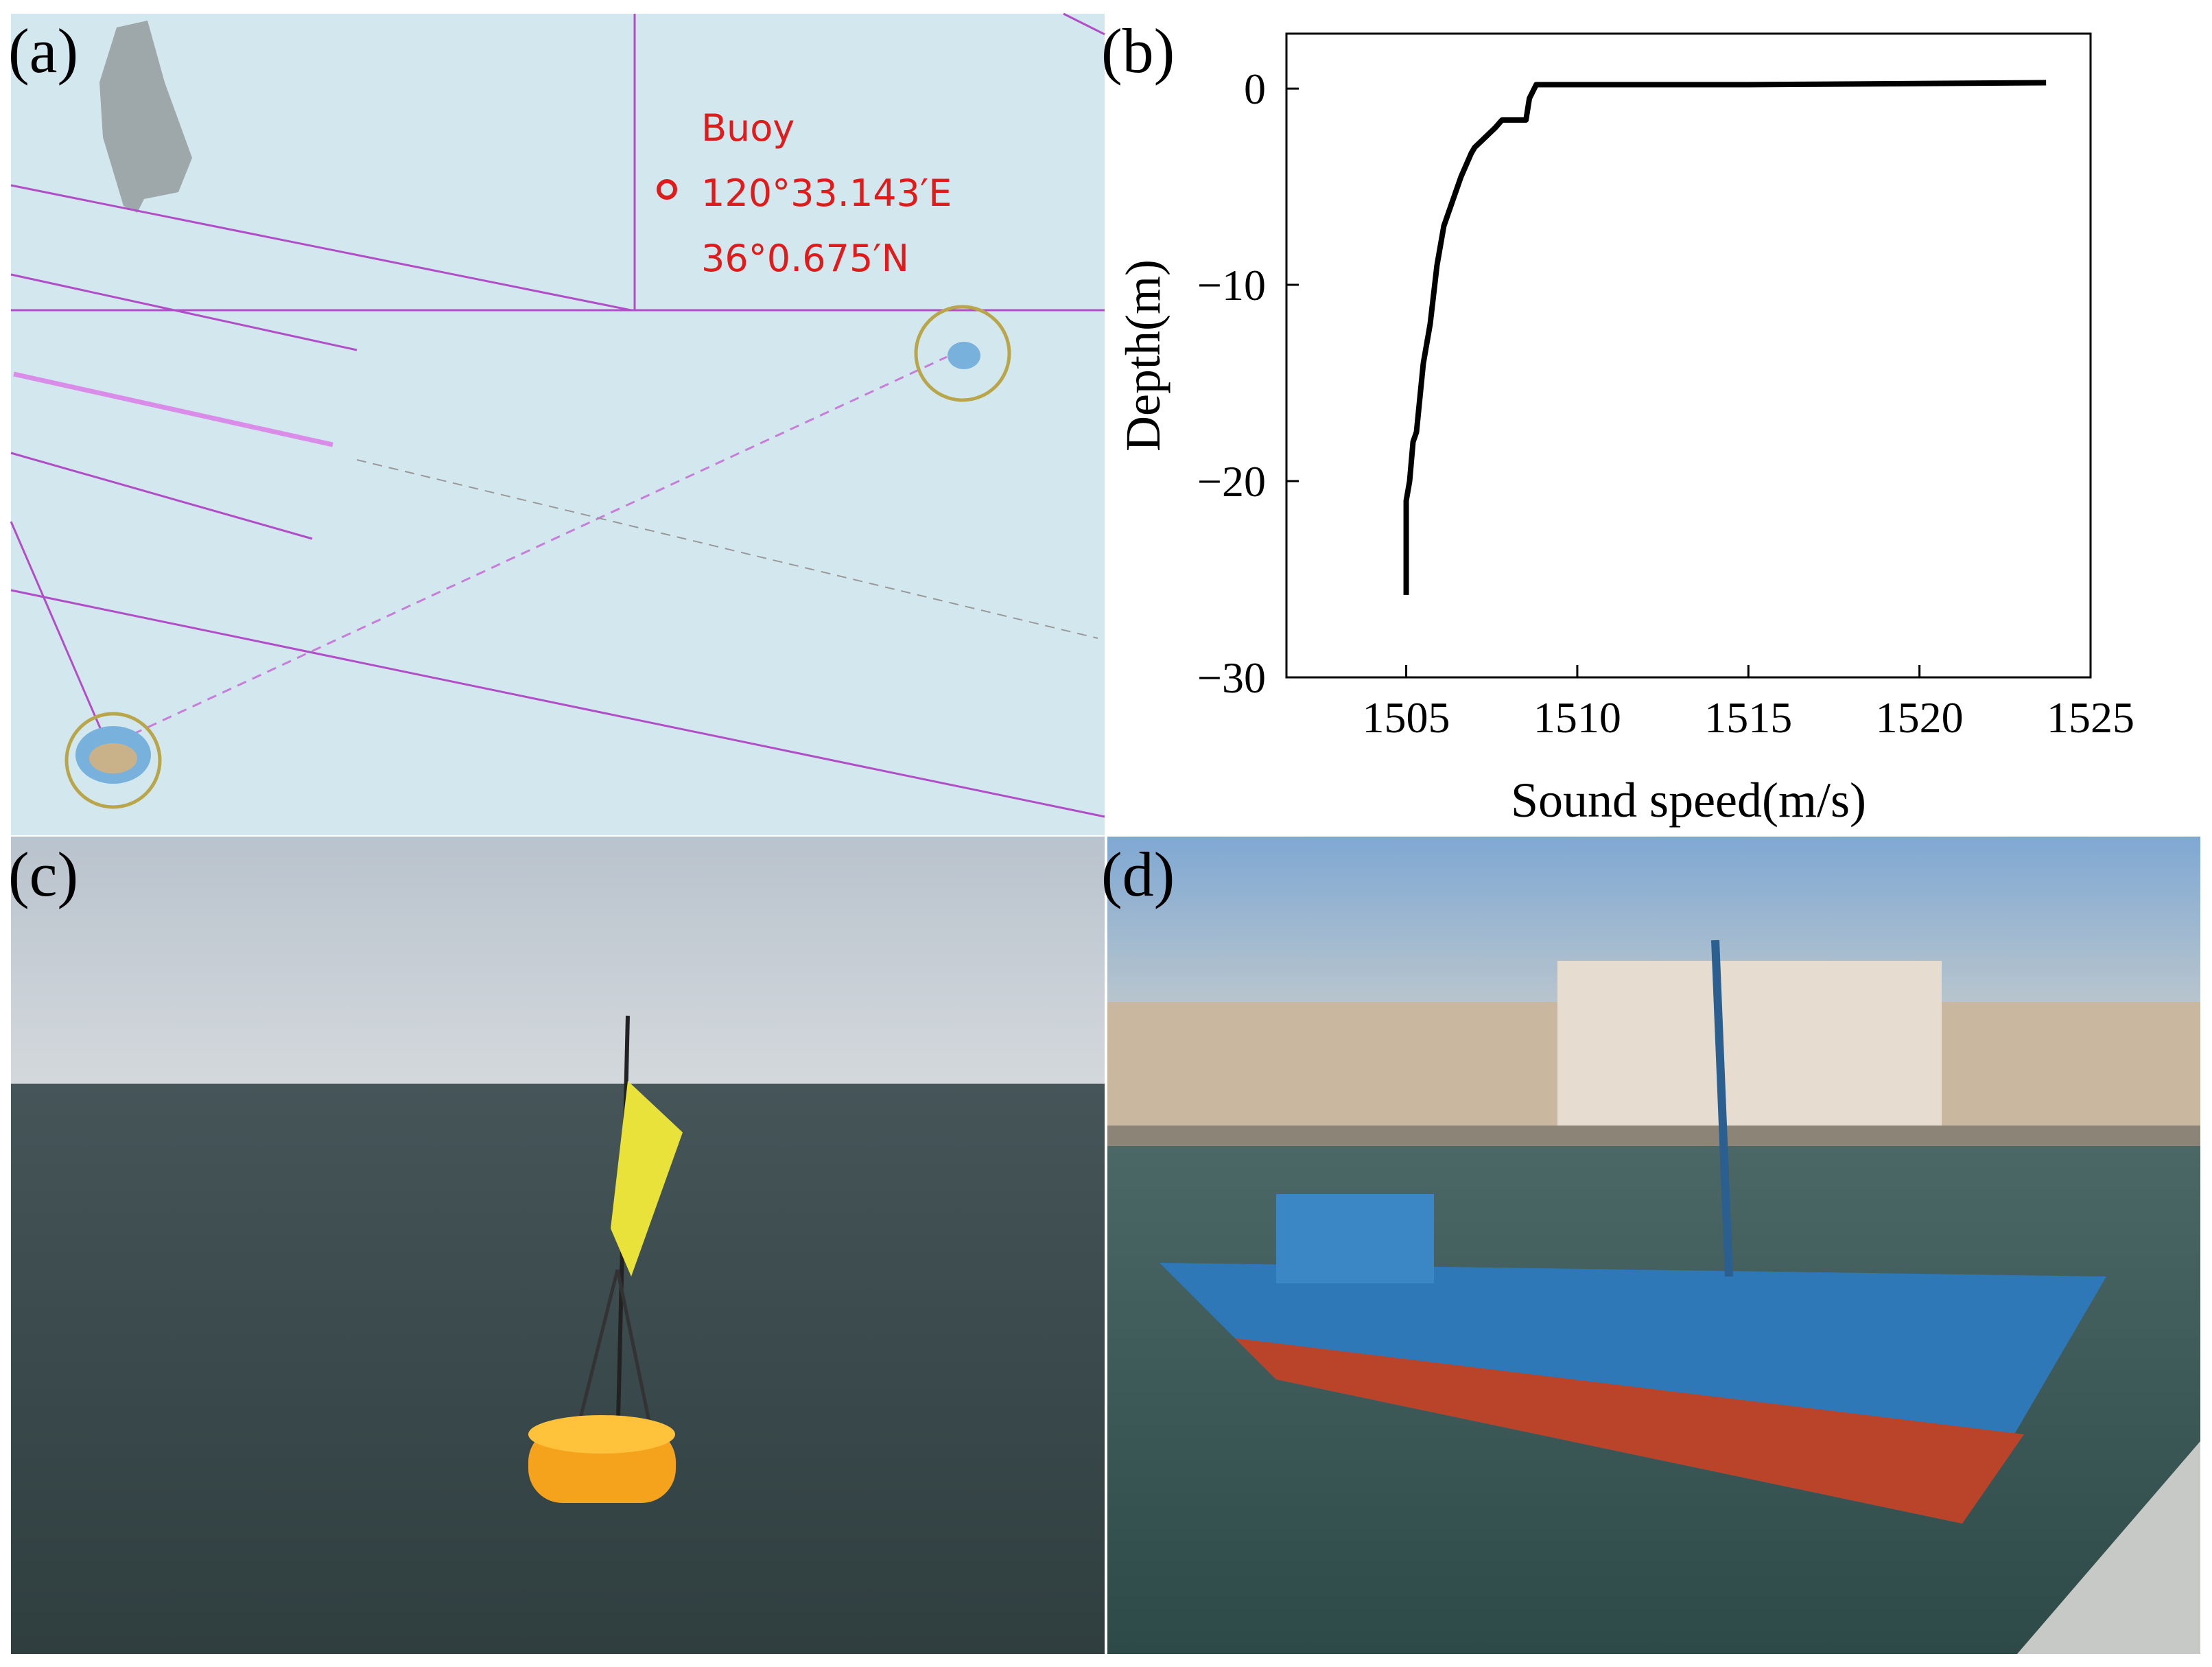 The image size is (2212, 1667). Describe the element at coordinates (1406, 717) in the screenshot. I see `x-tick-label: 1505` at that location.